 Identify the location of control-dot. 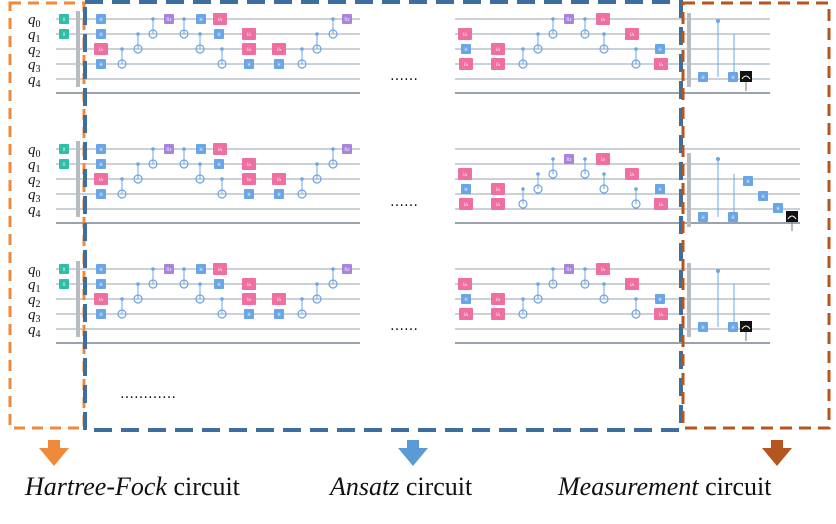
(718, 21).